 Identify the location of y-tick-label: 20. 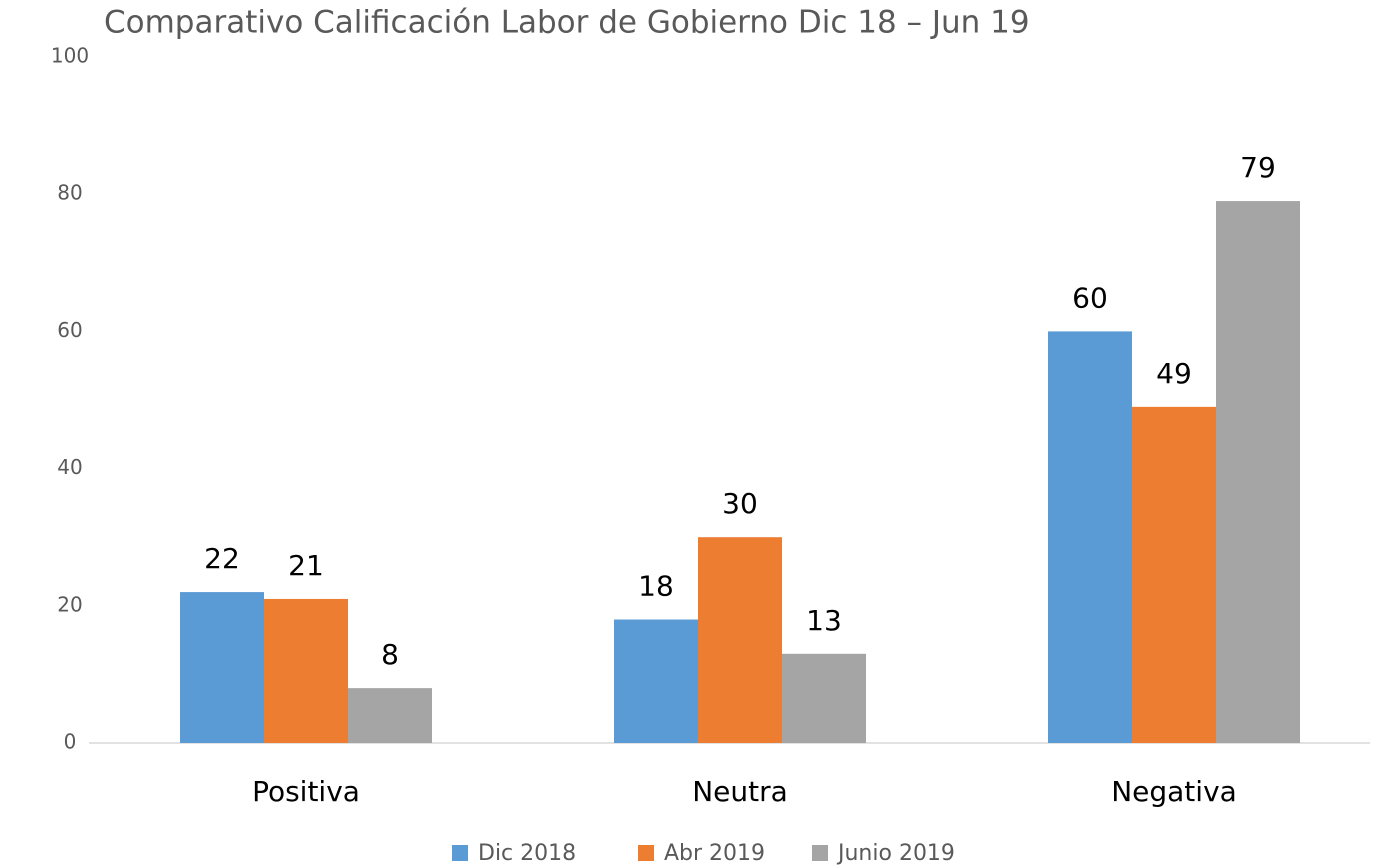
(69, 604).